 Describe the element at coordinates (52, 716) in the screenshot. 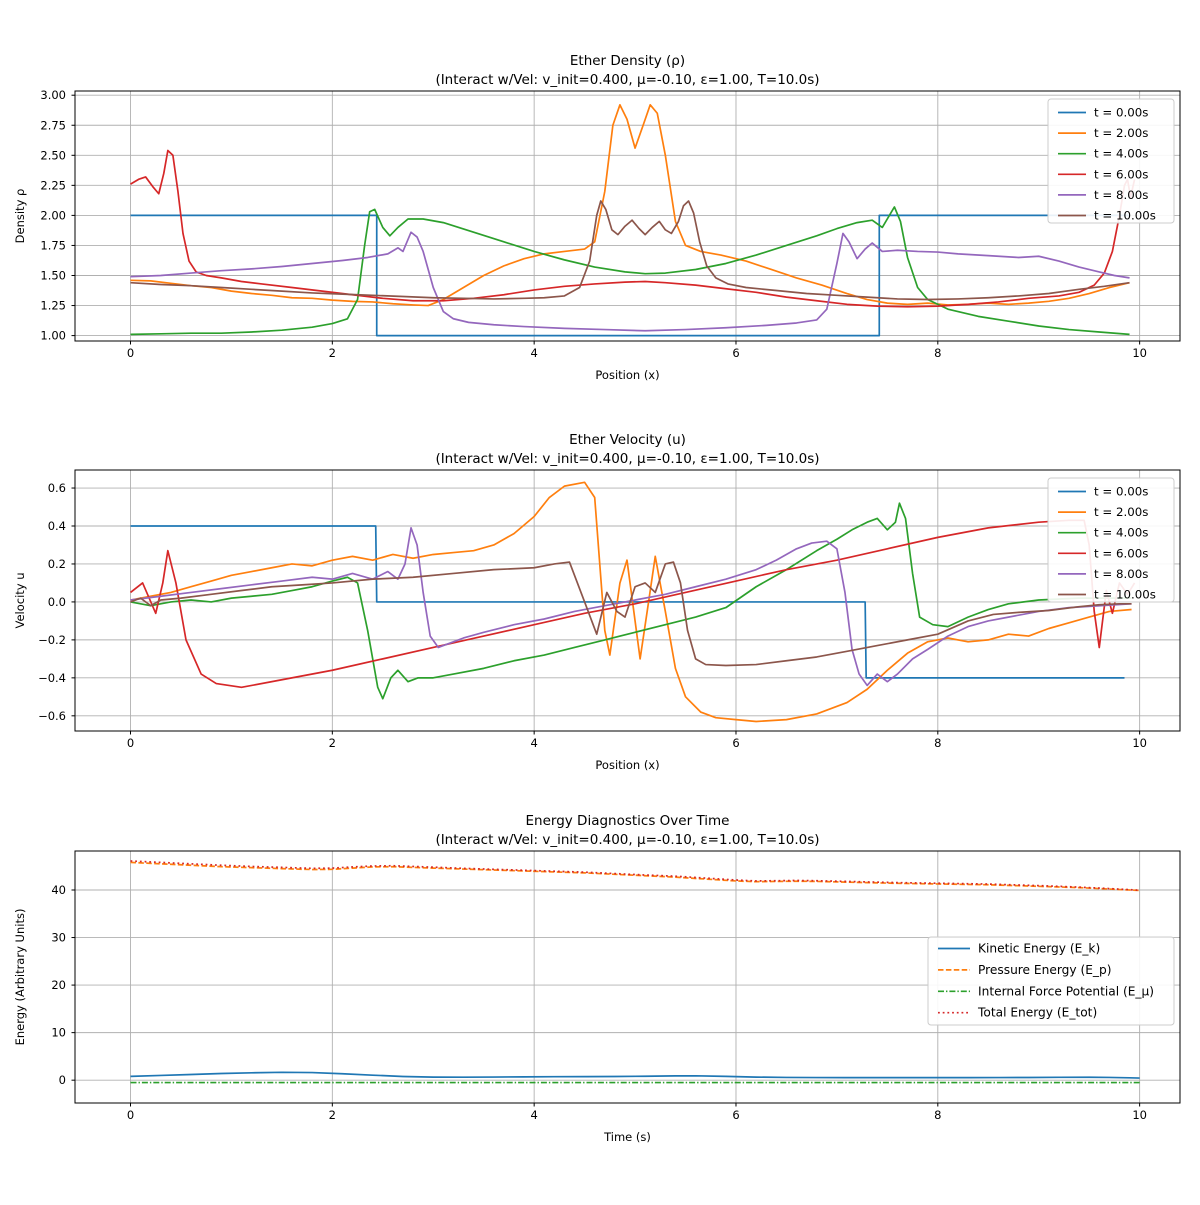

I see `y-tick-label: −0.6` at that location.